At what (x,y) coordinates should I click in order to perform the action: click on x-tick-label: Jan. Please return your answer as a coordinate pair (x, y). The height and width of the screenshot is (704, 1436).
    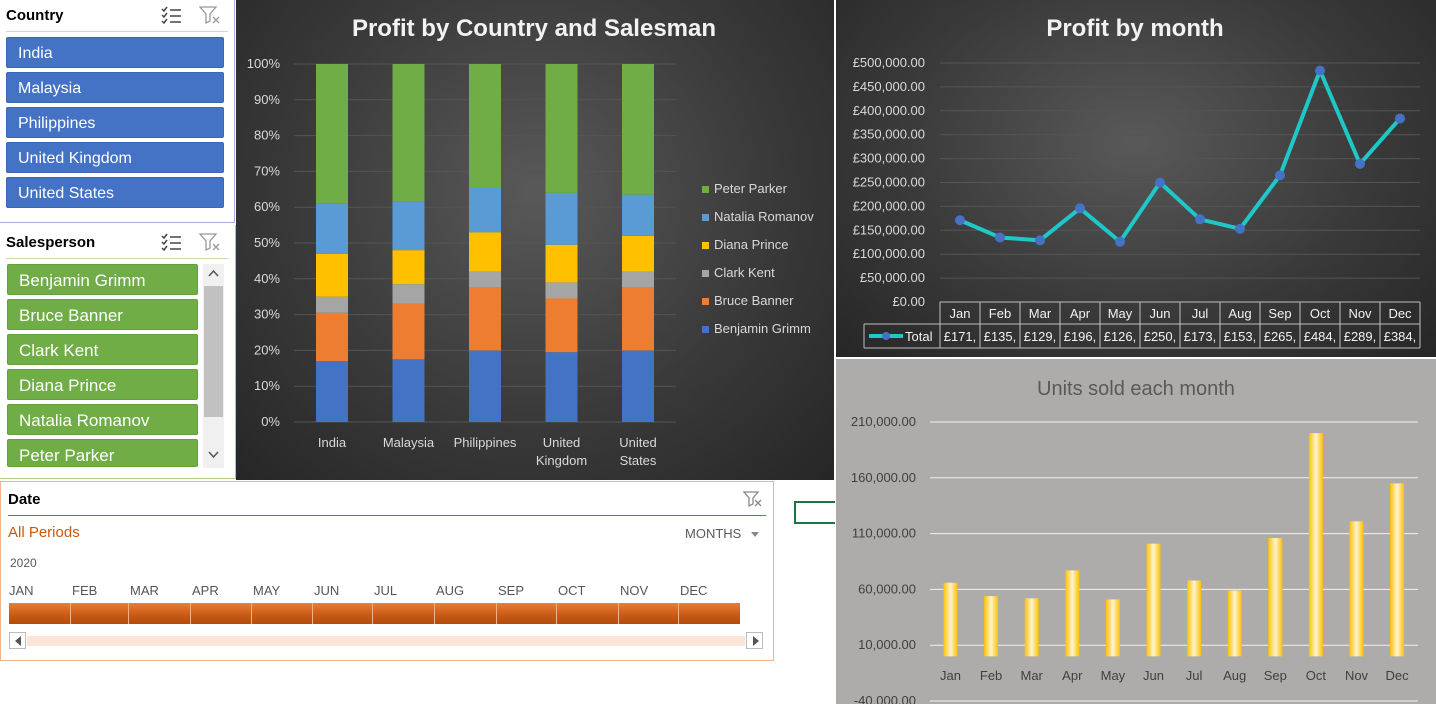
    Looking at the image, I should click on (950, 675).